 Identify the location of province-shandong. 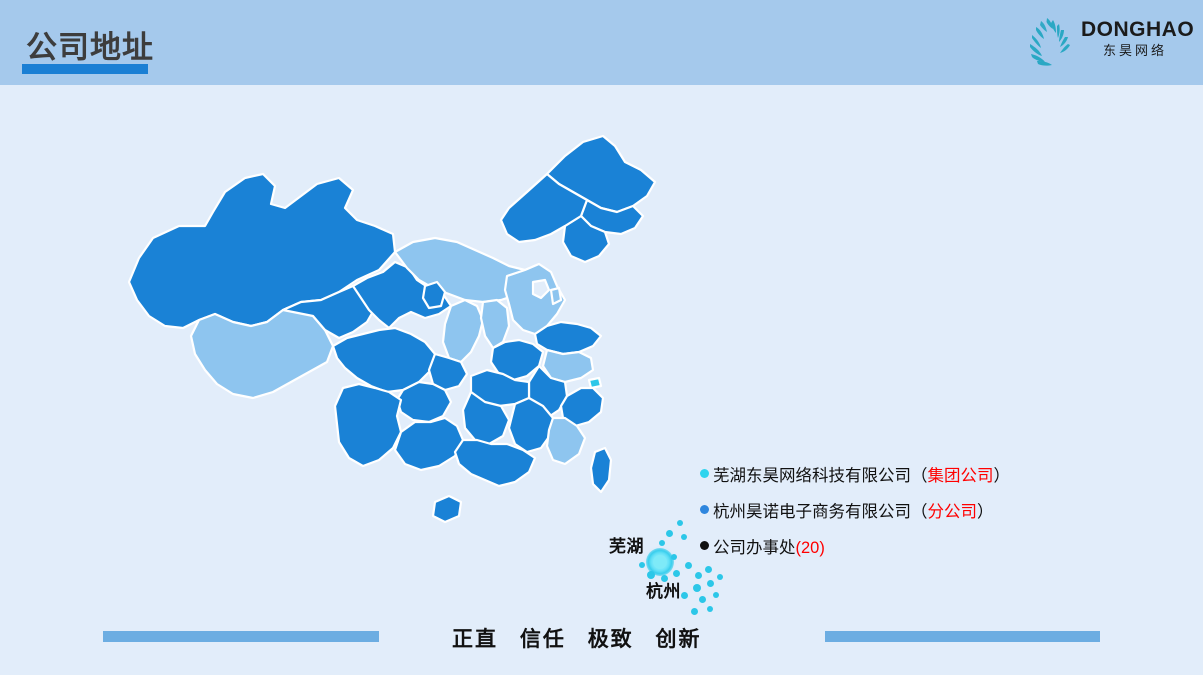
(568, 338).